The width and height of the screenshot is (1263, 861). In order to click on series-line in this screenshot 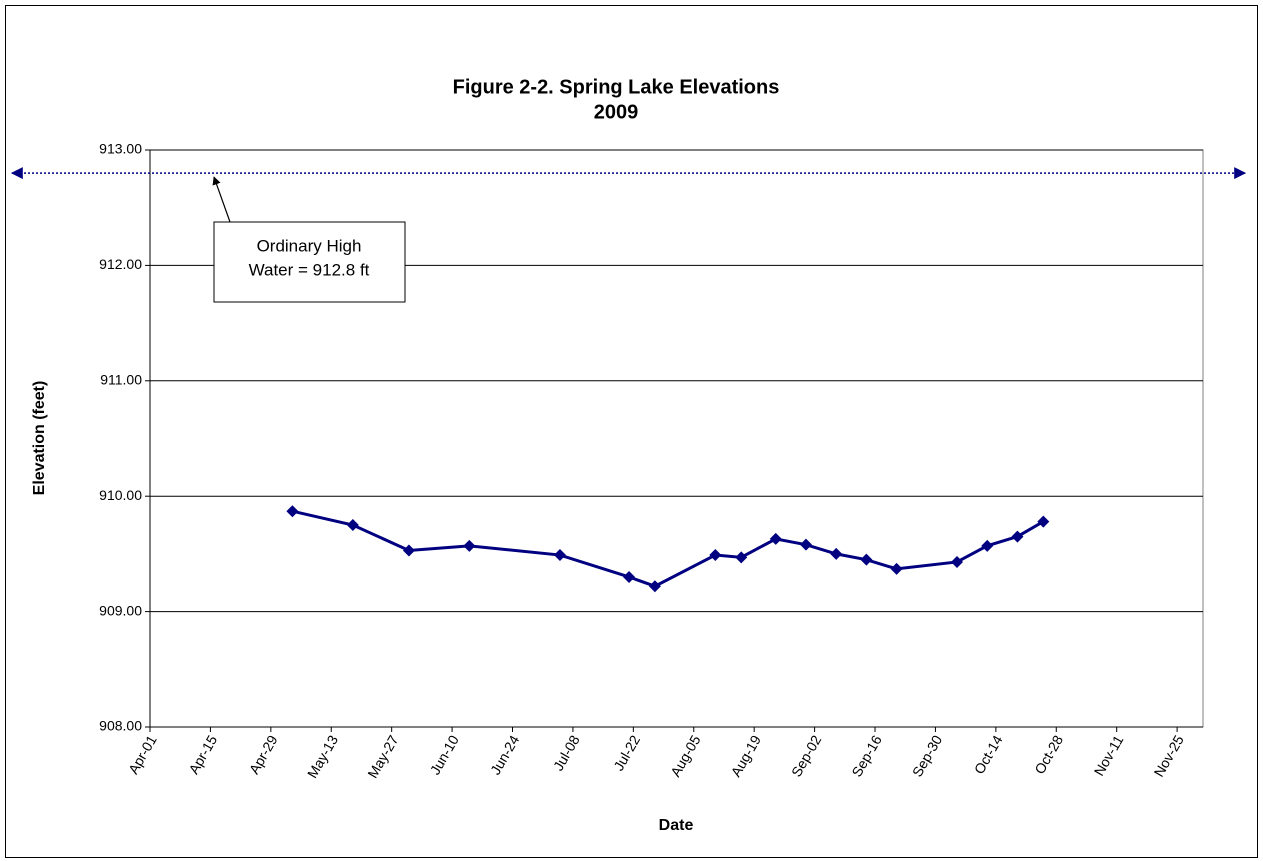, I will do `click(668, 548)`.